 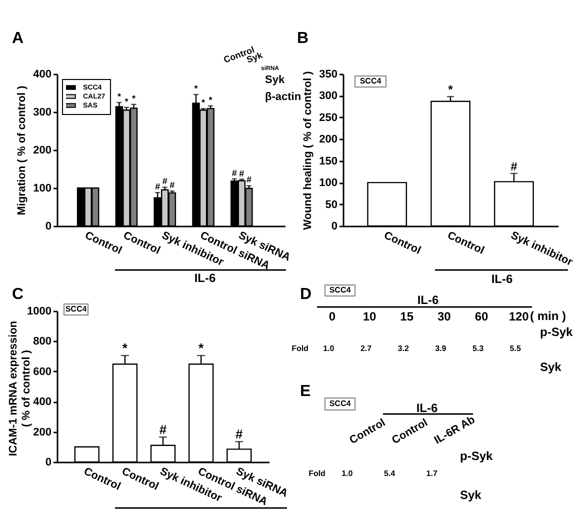 I want to click on y-tick-label: 800, so click(x=42, y=342).